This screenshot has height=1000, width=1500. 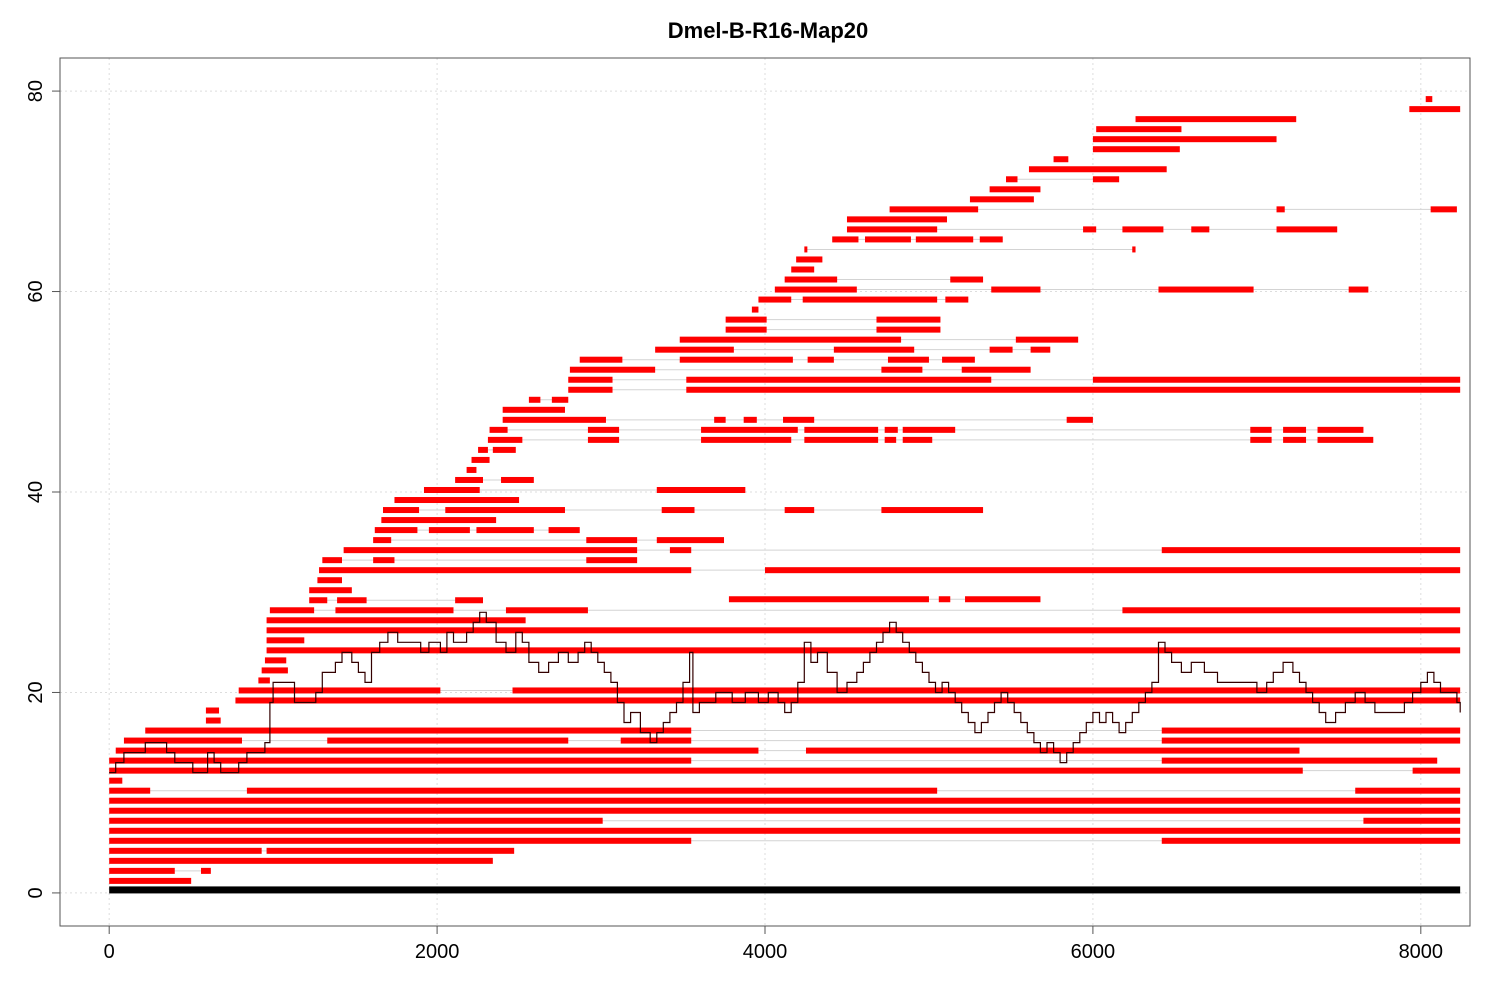 I want to click on coverage-line, so click(x=785, y=692).